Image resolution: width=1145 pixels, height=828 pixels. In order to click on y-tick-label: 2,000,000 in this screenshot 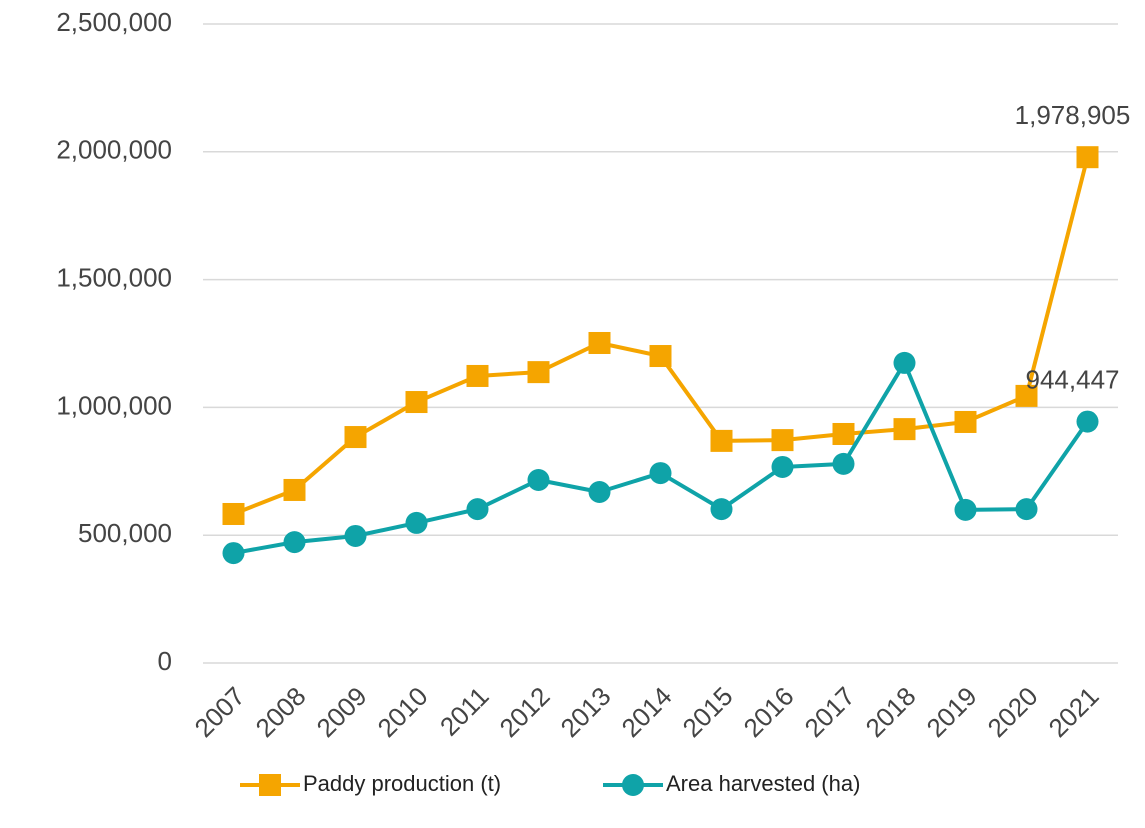, I will do `click(114, 150)`.